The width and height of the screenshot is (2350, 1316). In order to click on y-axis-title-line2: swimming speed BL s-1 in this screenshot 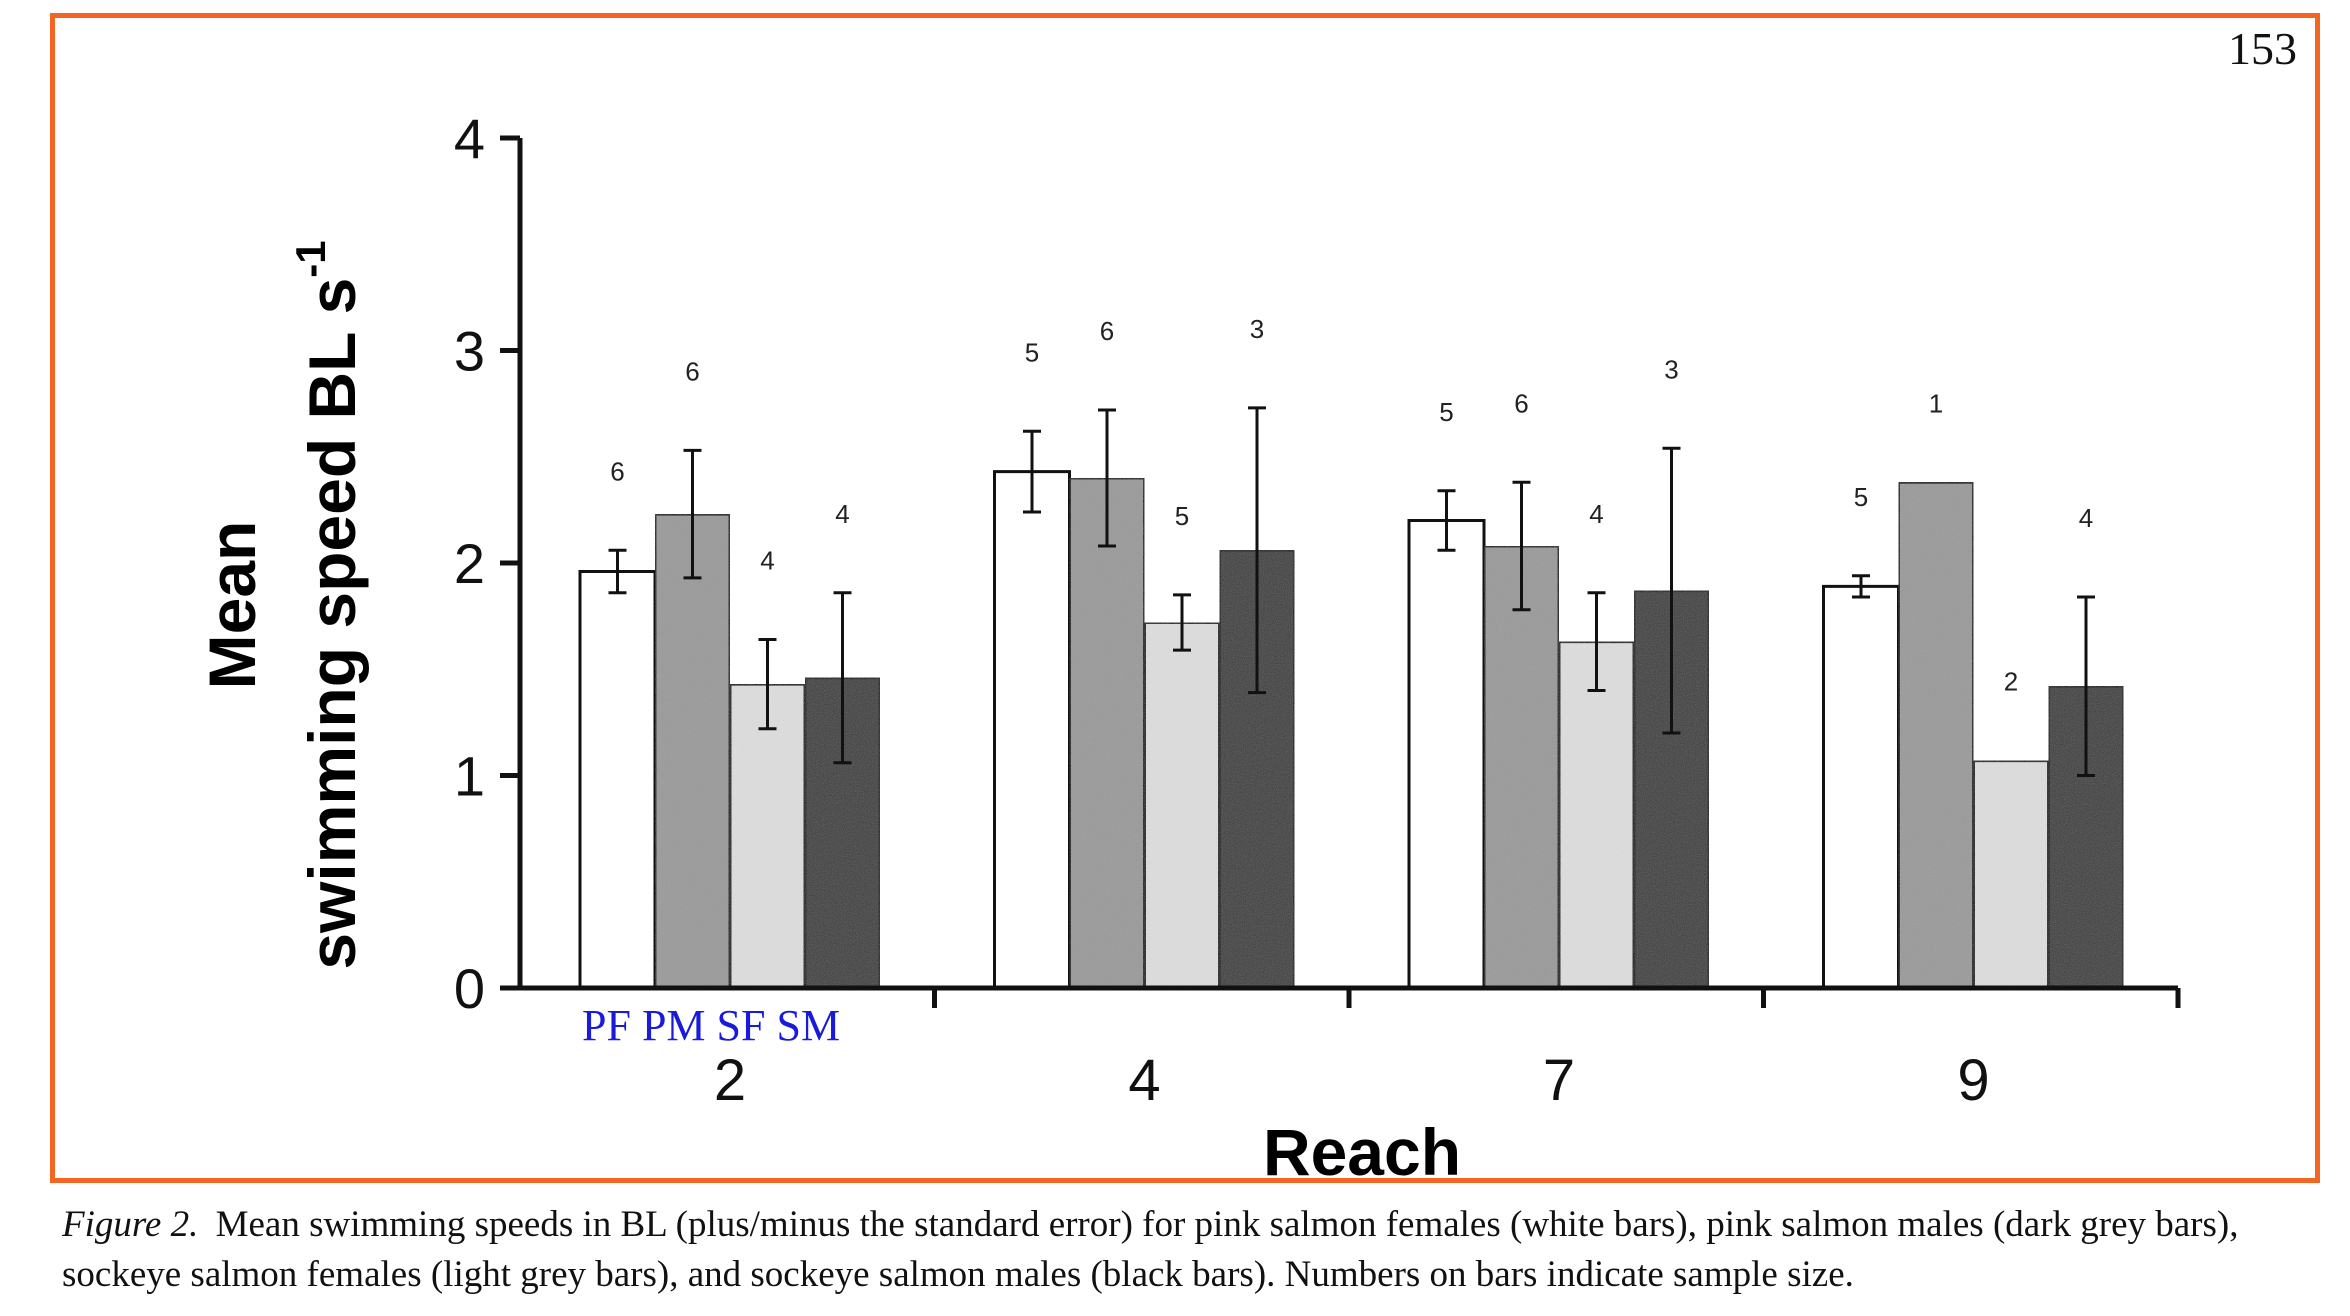, I will do `click(328, 604)`.